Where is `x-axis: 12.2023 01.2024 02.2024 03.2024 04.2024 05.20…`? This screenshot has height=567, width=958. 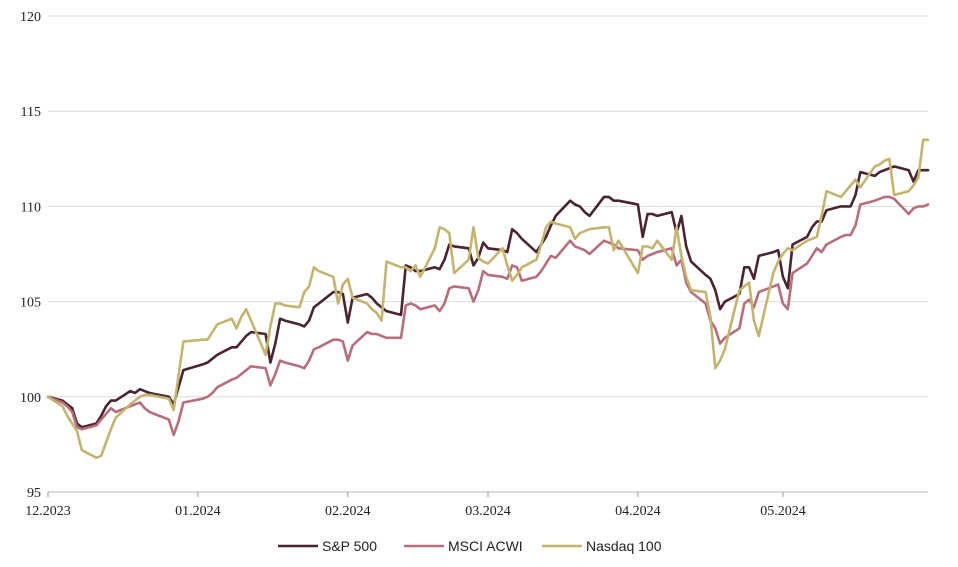 x-axis: 12.2023 01.2024 02.2024 03.2024 04.2024 05.20… is located at coordinates (415, 505).